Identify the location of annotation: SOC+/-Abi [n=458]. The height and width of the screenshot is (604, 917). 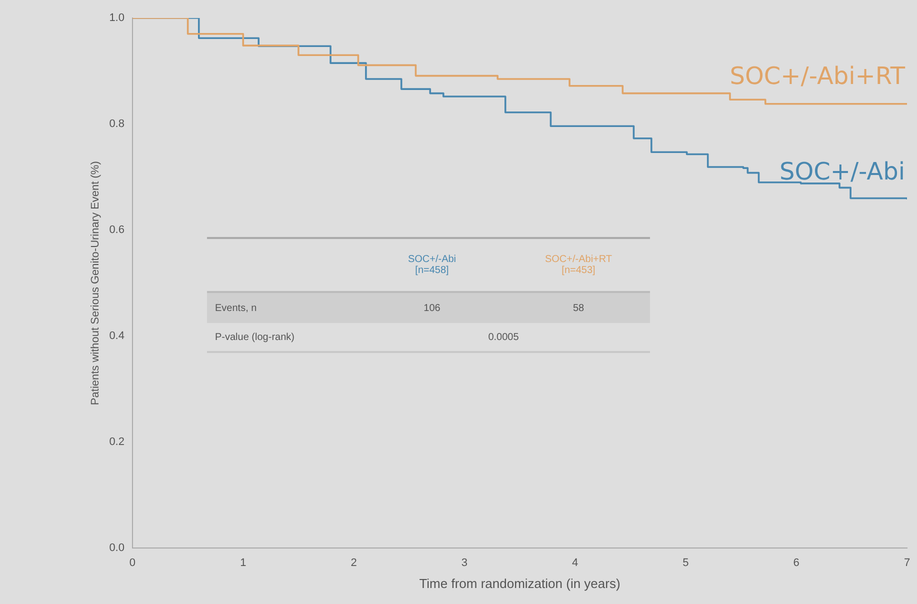
(432, 265).